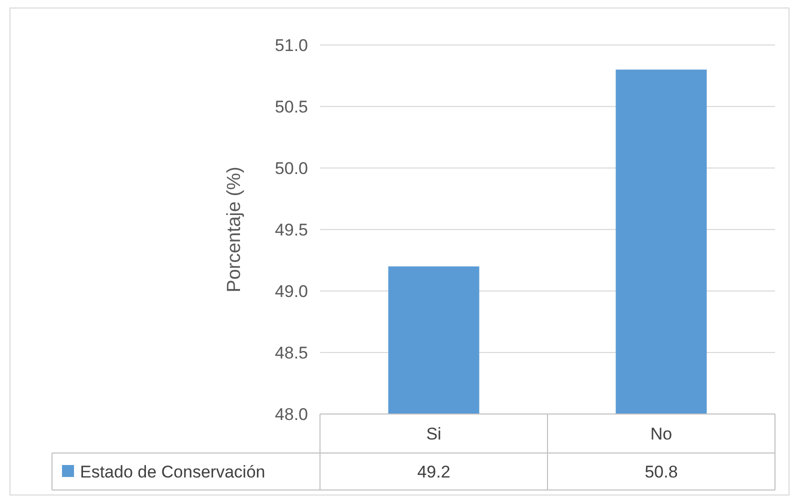  What do you see at coordinates (291, 414) in the screenshot?
I see `y-tick-label: 48.0` at bounding box center [291, 414].